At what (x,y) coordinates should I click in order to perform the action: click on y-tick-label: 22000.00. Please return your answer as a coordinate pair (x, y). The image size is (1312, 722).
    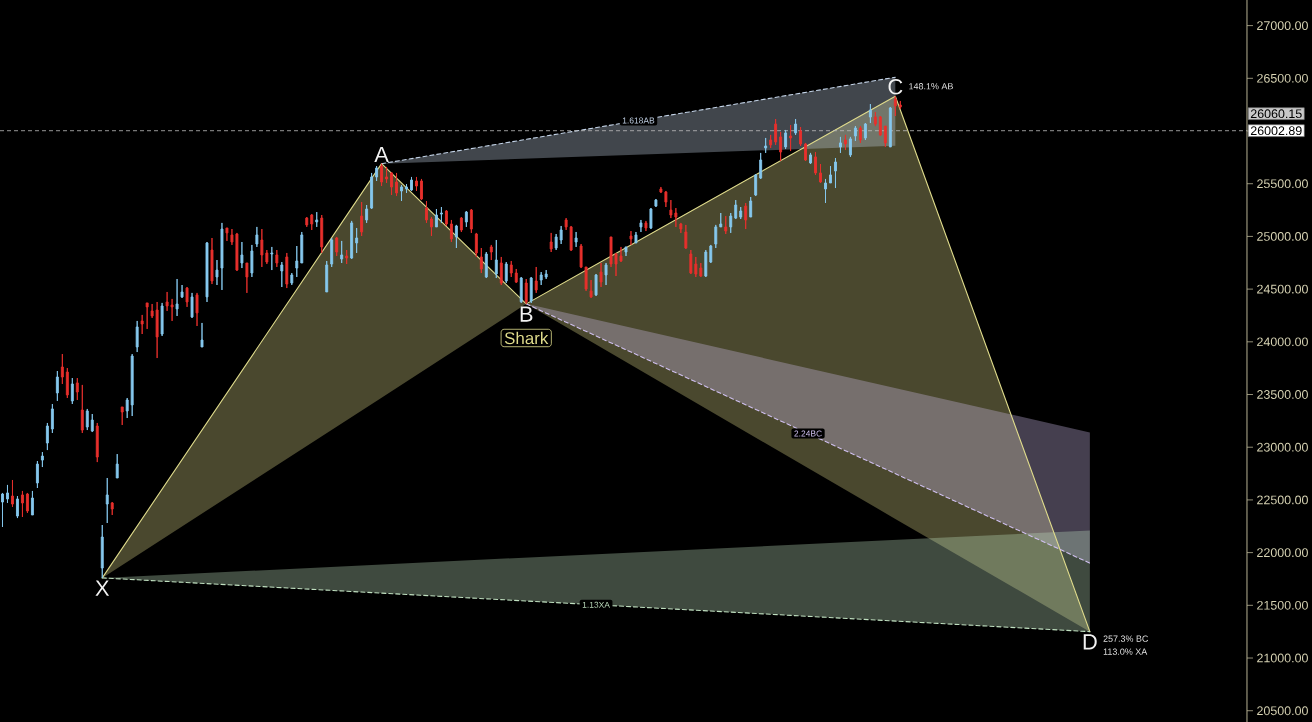
    Looking at the image, I should click on (1282, 553).